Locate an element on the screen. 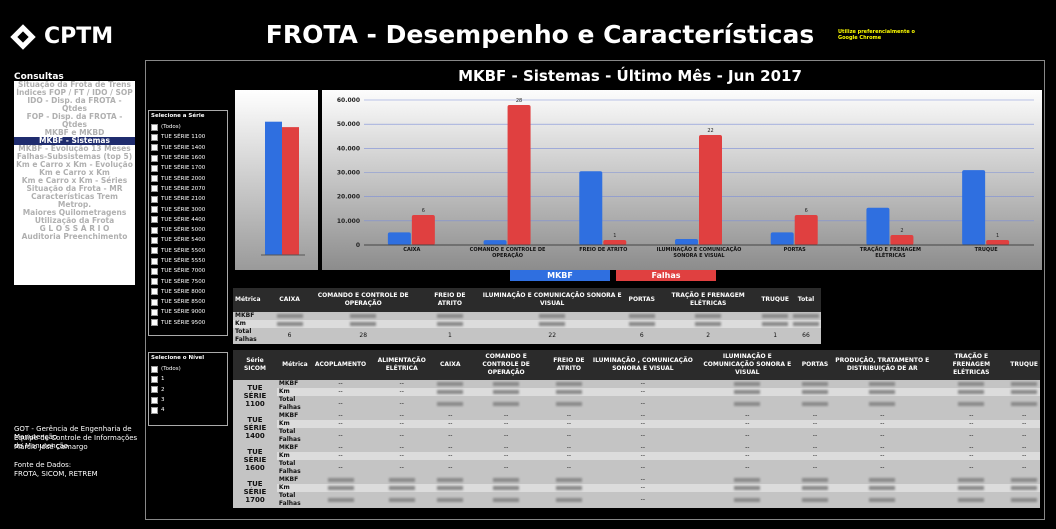  header-cell: ILUMINAÇÃO , COMUNICAÇÃO SONORA E VISUAL is located at coordinates (642, 365).